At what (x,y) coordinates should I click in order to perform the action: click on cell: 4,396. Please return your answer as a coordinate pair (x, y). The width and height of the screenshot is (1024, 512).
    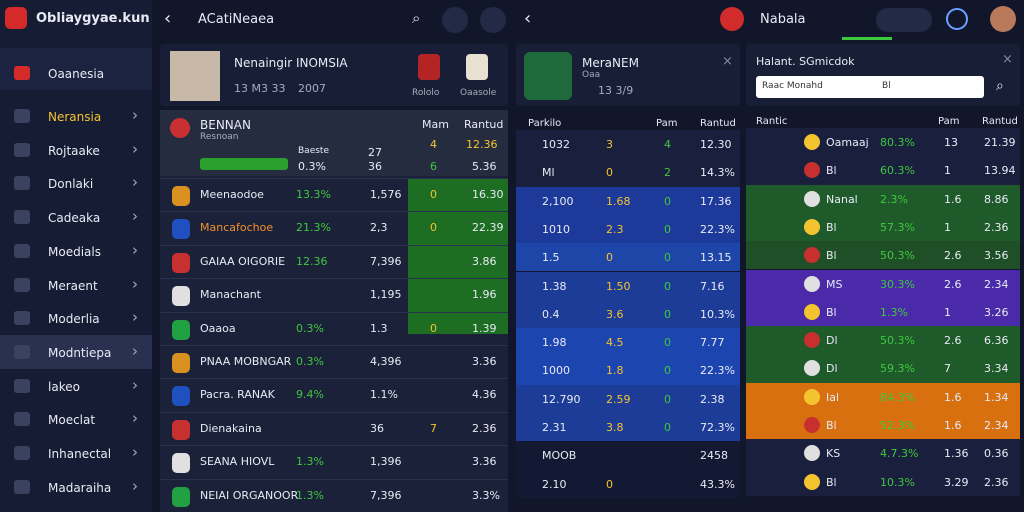
    Looking at the image, I should click on (386, 361).